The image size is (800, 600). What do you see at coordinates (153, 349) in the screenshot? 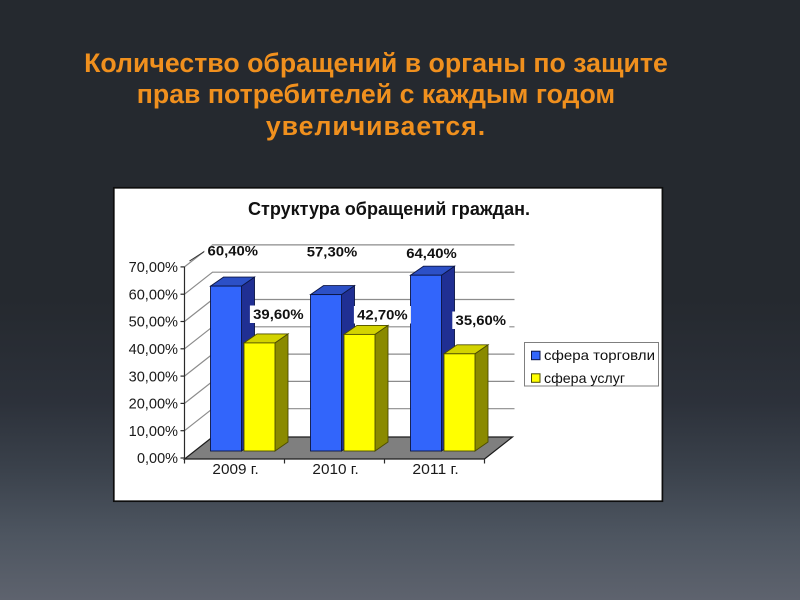
I see `svg-text: 40,00%` at bounding box center [153, 349].